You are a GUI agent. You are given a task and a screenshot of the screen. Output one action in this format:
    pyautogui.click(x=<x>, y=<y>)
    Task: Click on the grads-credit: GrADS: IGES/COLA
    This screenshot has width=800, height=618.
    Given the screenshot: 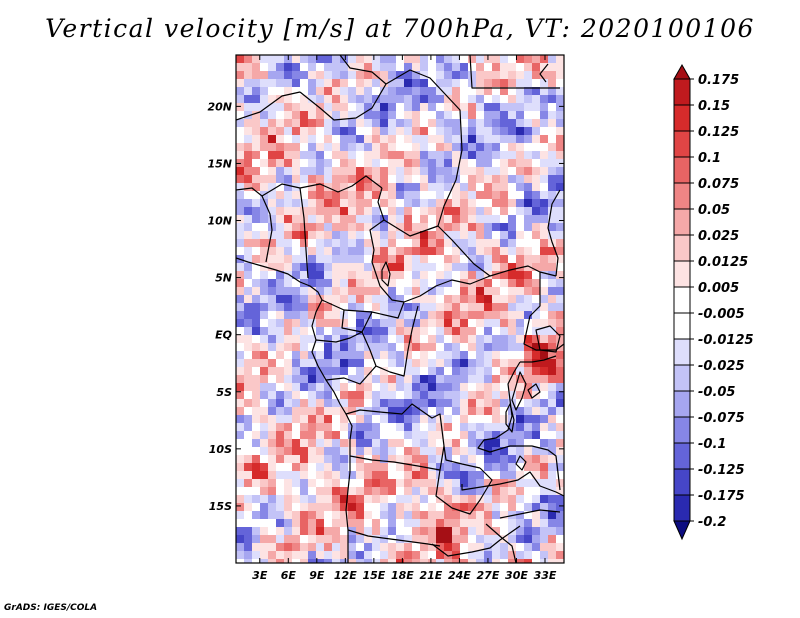 What is the action you would take?
    pyautogui.click(x=51, y=608)
    